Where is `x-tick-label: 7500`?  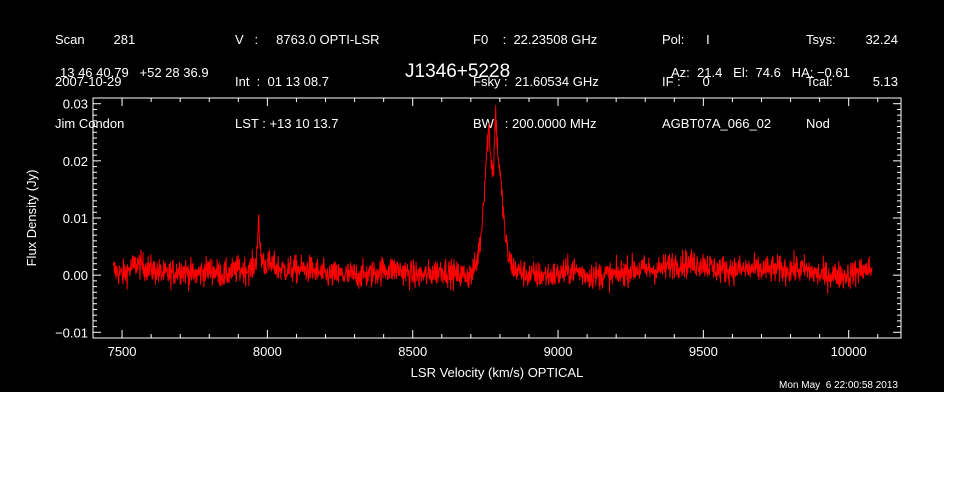 x-tick-label: 7500 is located at coordinates (122, 351).